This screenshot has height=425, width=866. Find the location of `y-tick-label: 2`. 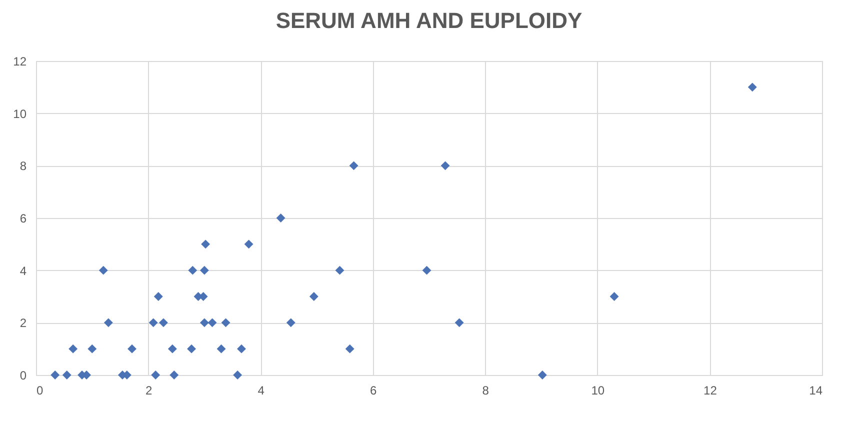

y-tick-label: 2 is located at coordinates (23, 323).